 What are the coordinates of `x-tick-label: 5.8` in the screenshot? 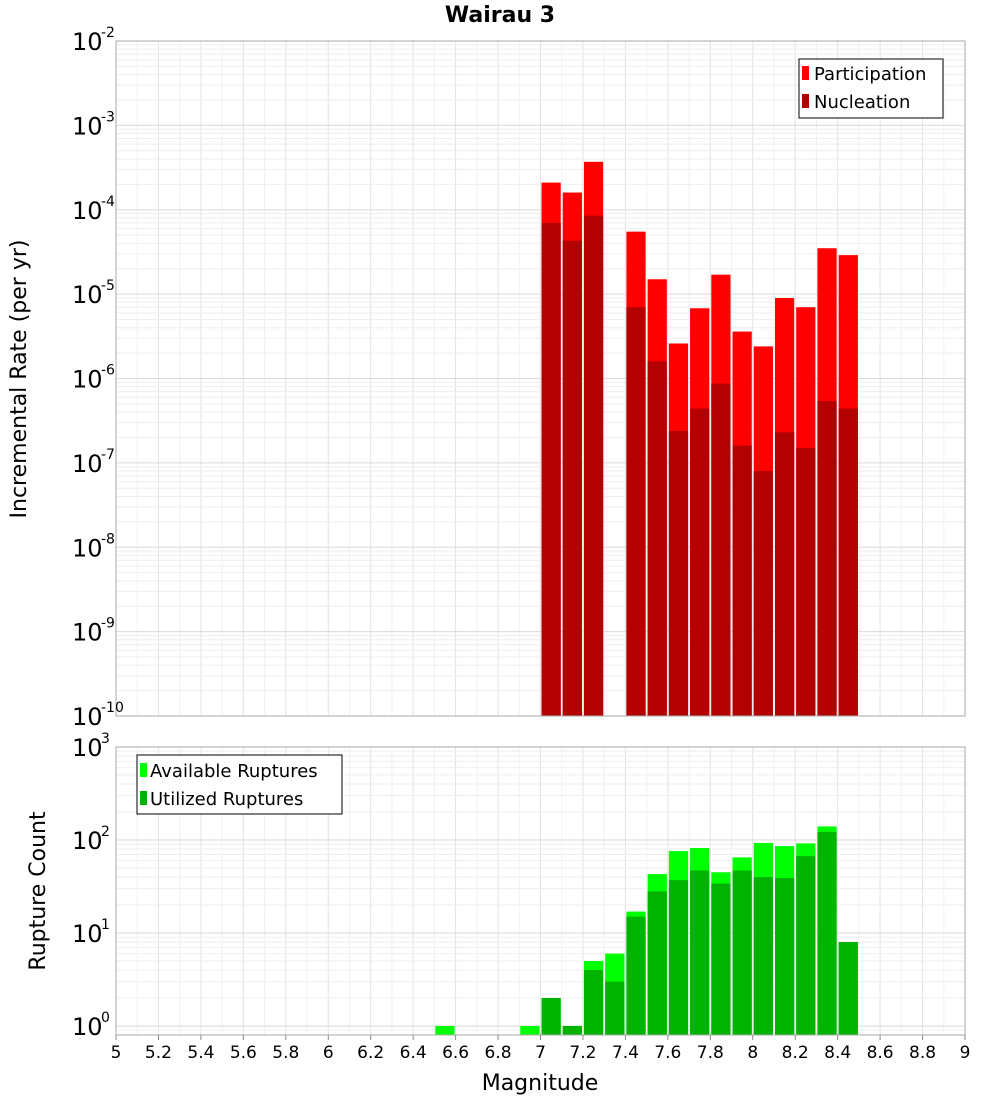 It's located at (285, 1053).